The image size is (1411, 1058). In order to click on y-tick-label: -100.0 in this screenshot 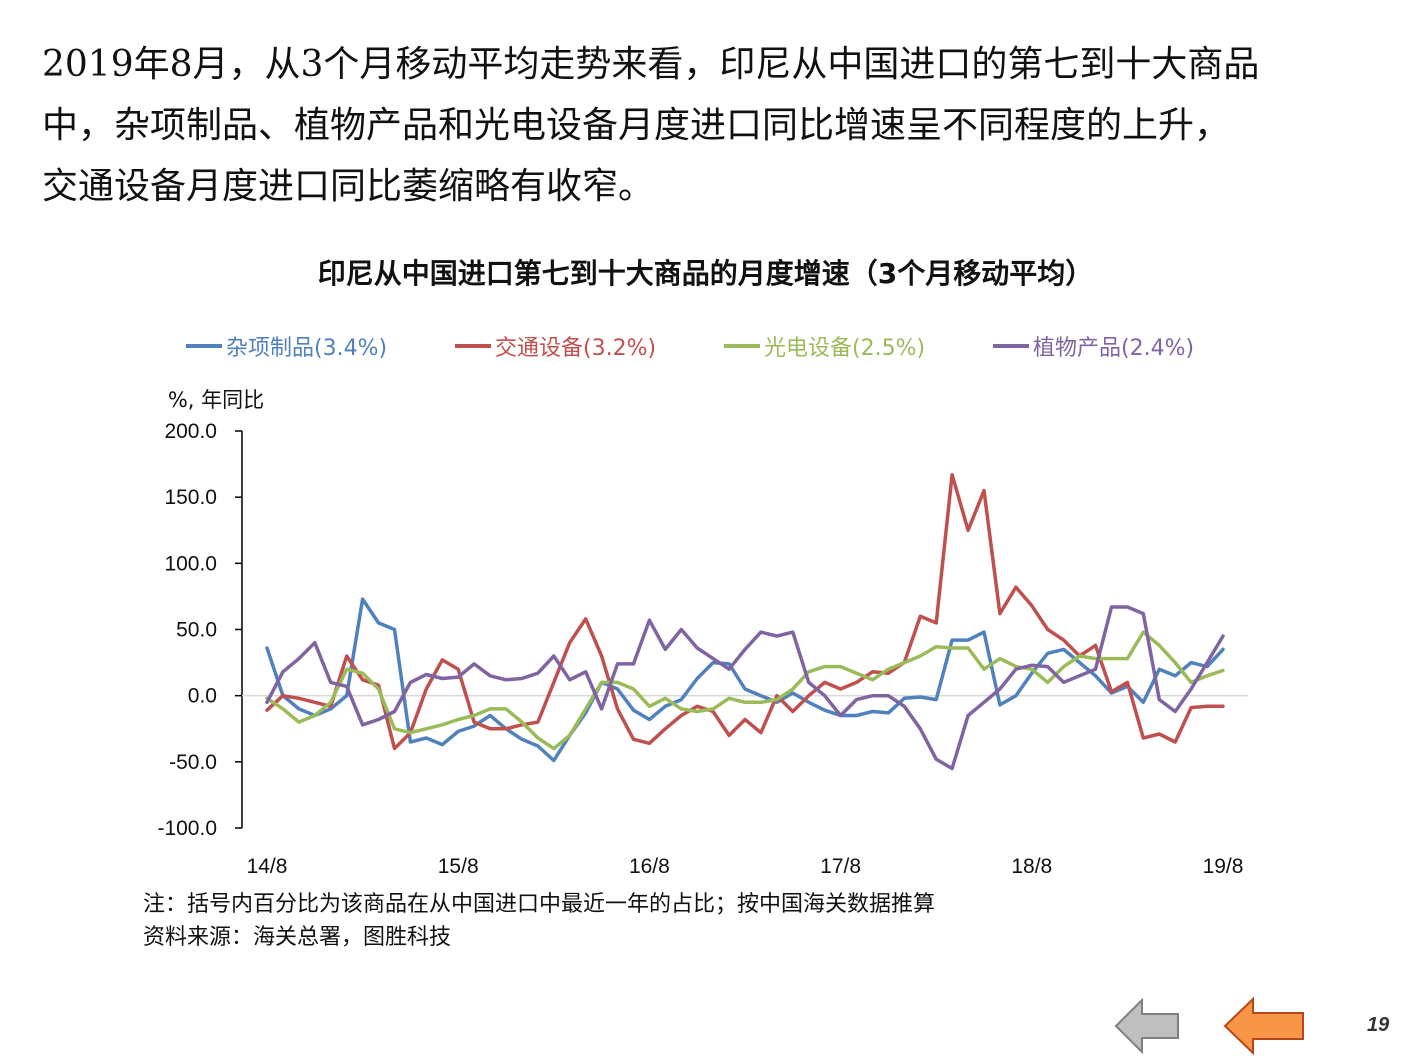, I will do `click(187, 828)`.